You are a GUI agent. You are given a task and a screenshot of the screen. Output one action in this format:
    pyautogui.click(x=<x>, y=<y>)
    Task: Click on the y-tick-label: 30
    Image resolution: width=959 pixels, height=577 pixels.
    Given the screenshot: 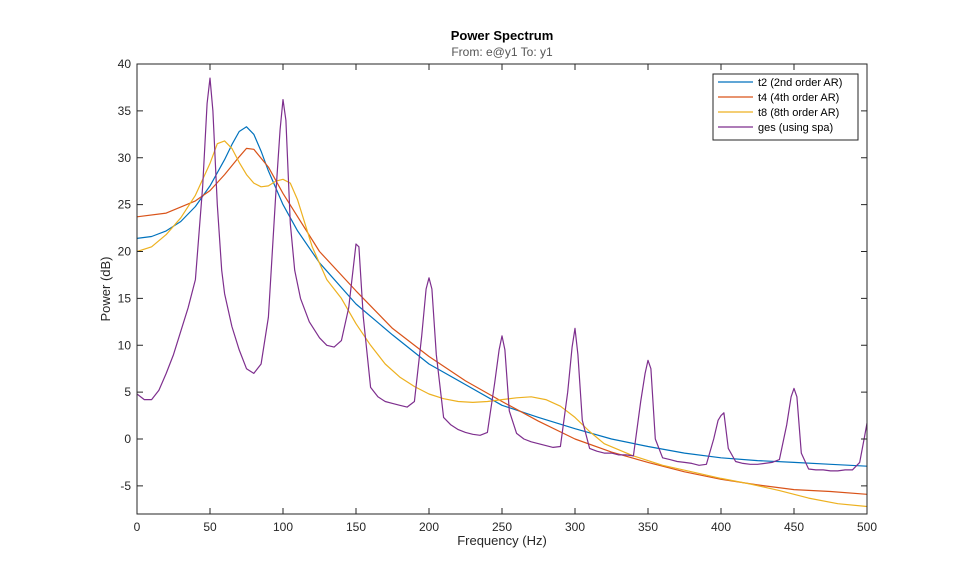 What is the action you would take?
    pyautogui.click(x=125, y=158)
    